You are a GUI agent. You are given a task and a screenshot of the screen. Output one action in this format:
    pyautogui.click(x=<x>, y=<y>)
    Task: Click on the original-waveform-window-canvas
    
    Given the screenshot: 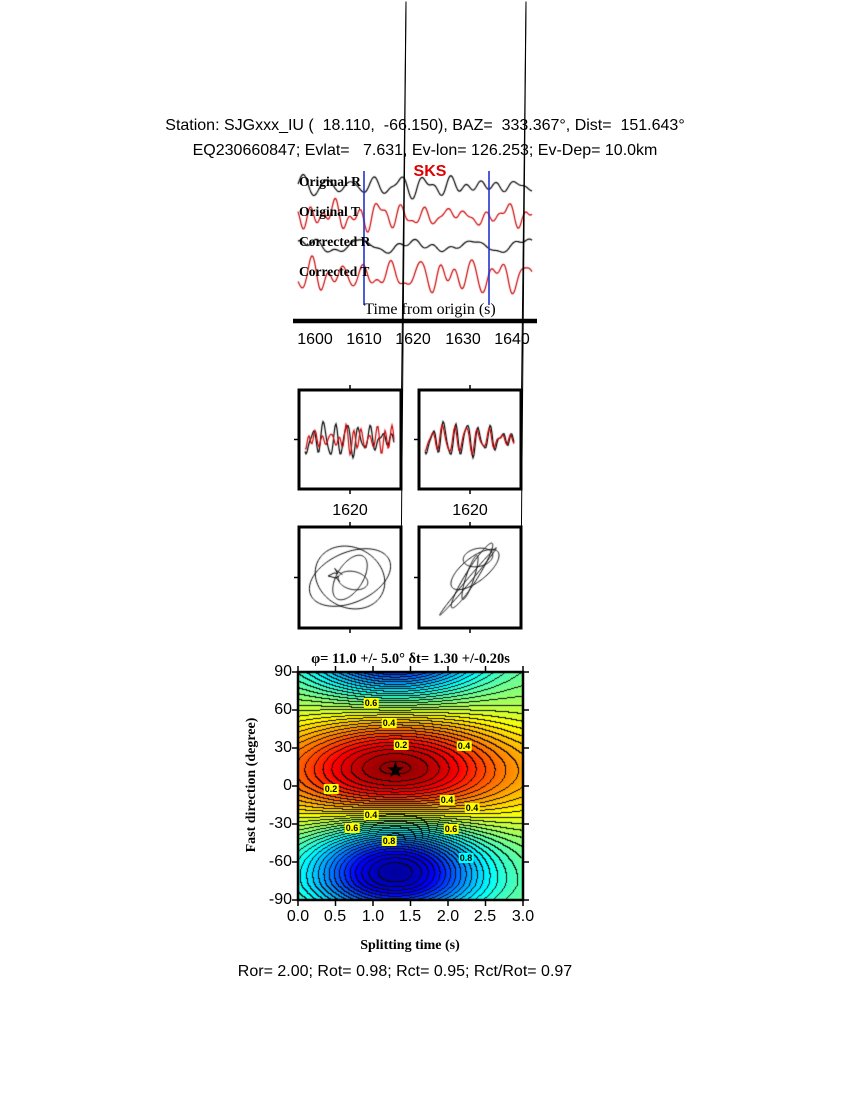 What is the action you would take?
    pyautogui.click(x=350, y=439)
    